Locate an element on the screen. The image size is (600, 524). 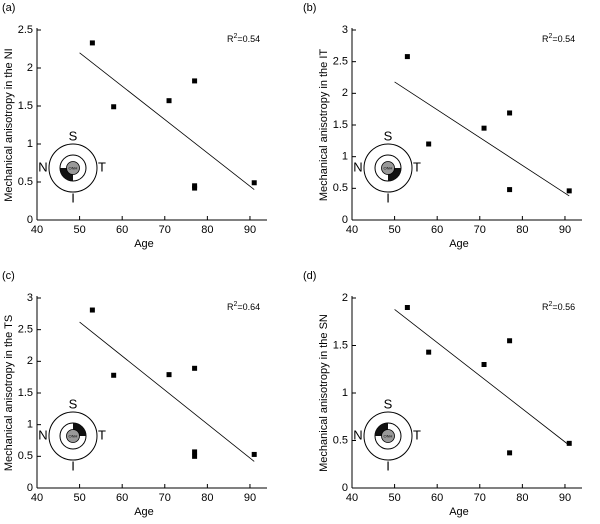
y-axis-label: Mechanical anisotropy in the NI is located at coordinates (9, 124).